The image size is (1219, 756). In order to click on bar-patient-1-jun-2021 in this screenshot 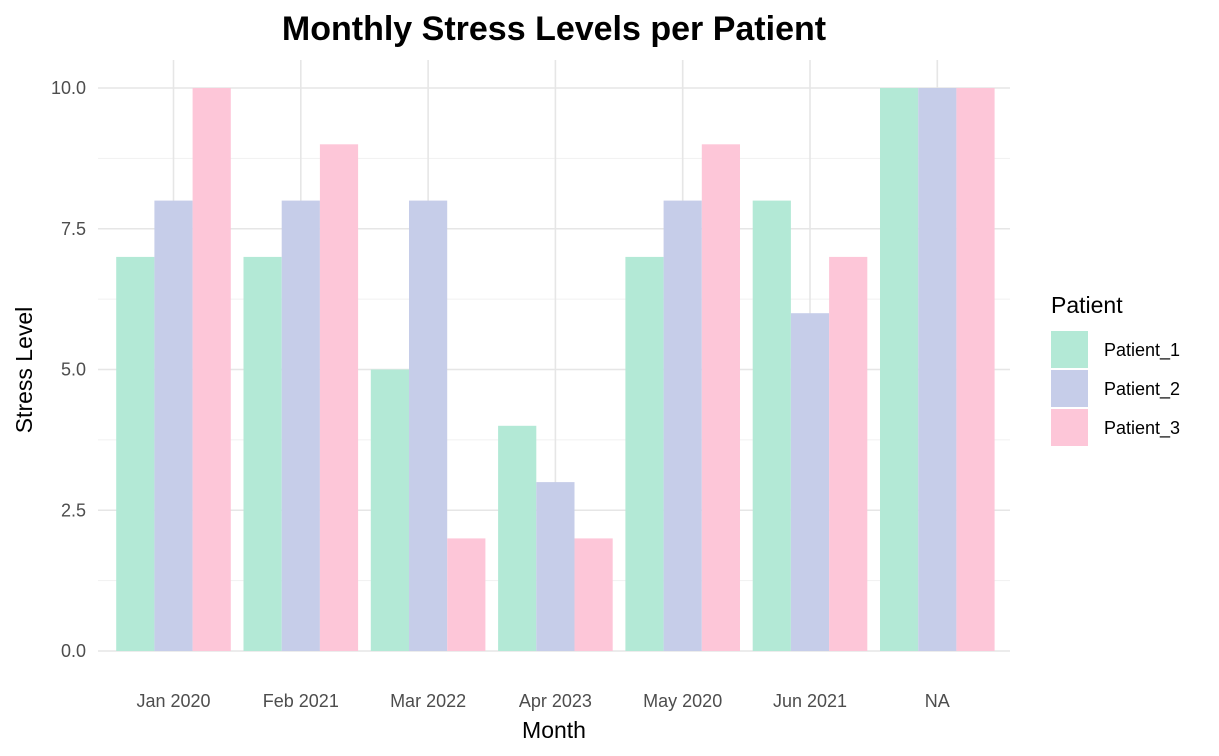, I will do `click(771, 425)`.